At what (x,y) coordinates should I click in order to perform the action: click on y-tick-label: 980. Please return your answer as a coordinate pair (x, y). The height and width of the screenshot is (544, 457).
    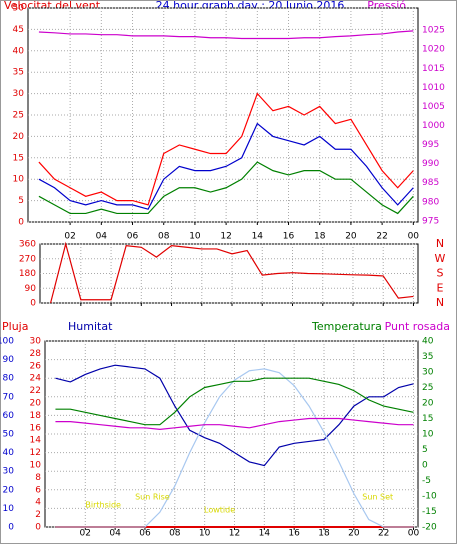
    Looking at the image, I should click on (430, 202).